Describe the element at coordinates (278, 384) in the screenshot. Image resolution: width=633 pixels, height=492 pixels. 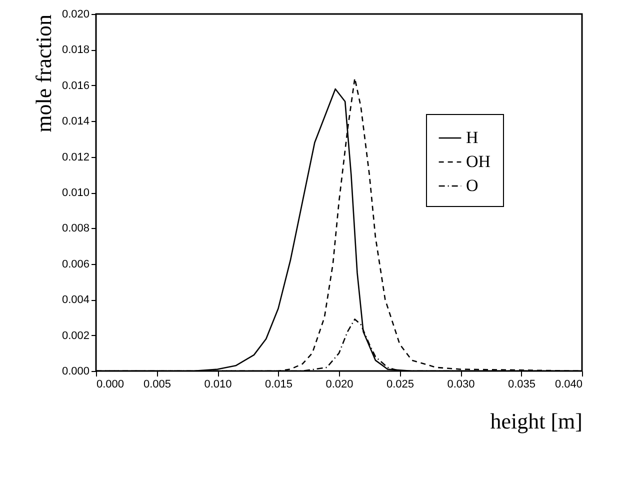
I see `x-tick-label: 0.015` at that location.